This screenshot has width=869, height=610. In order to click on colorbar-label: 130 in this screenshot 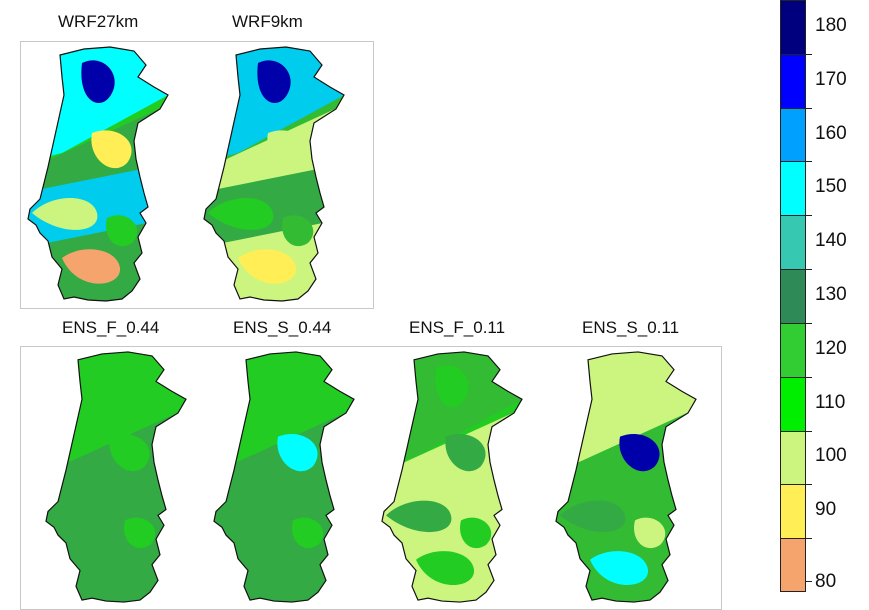, I will do `click(831, 294)`.